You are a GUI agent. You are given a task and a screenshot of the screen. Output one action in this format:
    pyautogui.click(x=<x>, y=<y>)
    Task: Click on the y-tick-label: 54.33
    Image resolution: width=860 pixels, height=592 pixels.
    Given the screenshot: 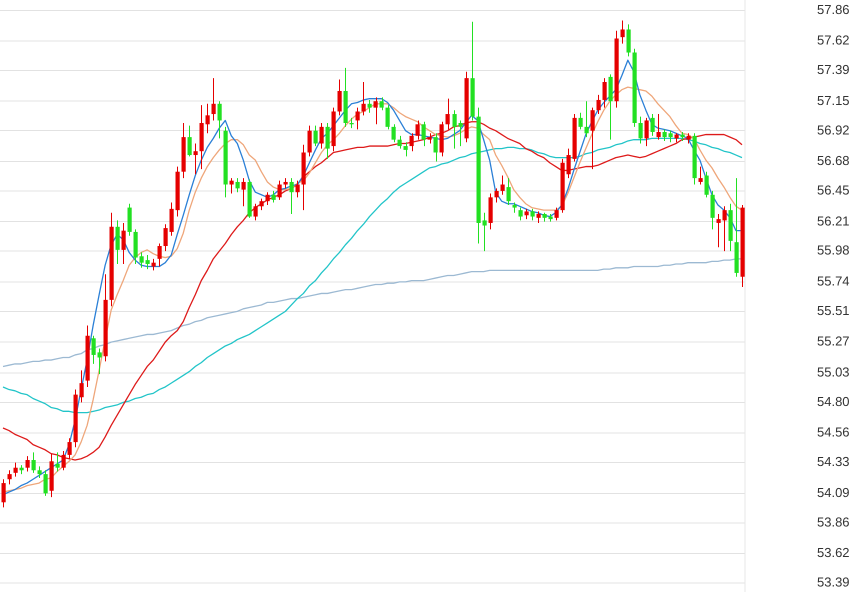 What is the action you would take?
    pyautogui.click(x=833, y=462)
    